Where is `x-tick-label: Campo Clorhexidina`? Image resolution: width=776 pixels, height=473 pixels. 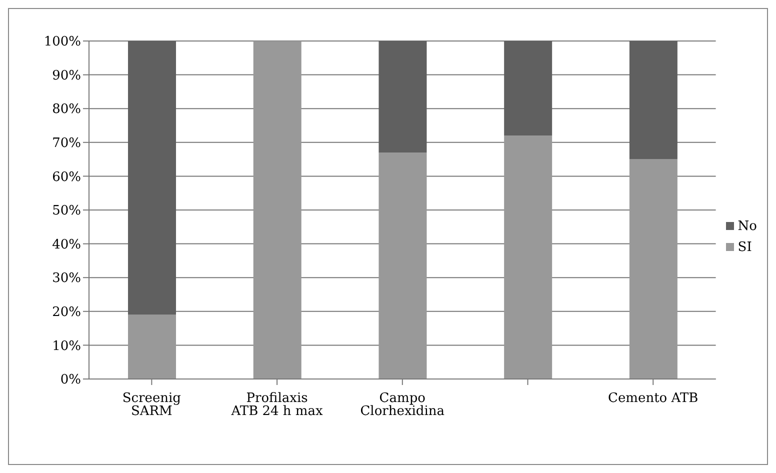 x-tick-label: Campo Clorhexidina is located at coordinates (402, 405).